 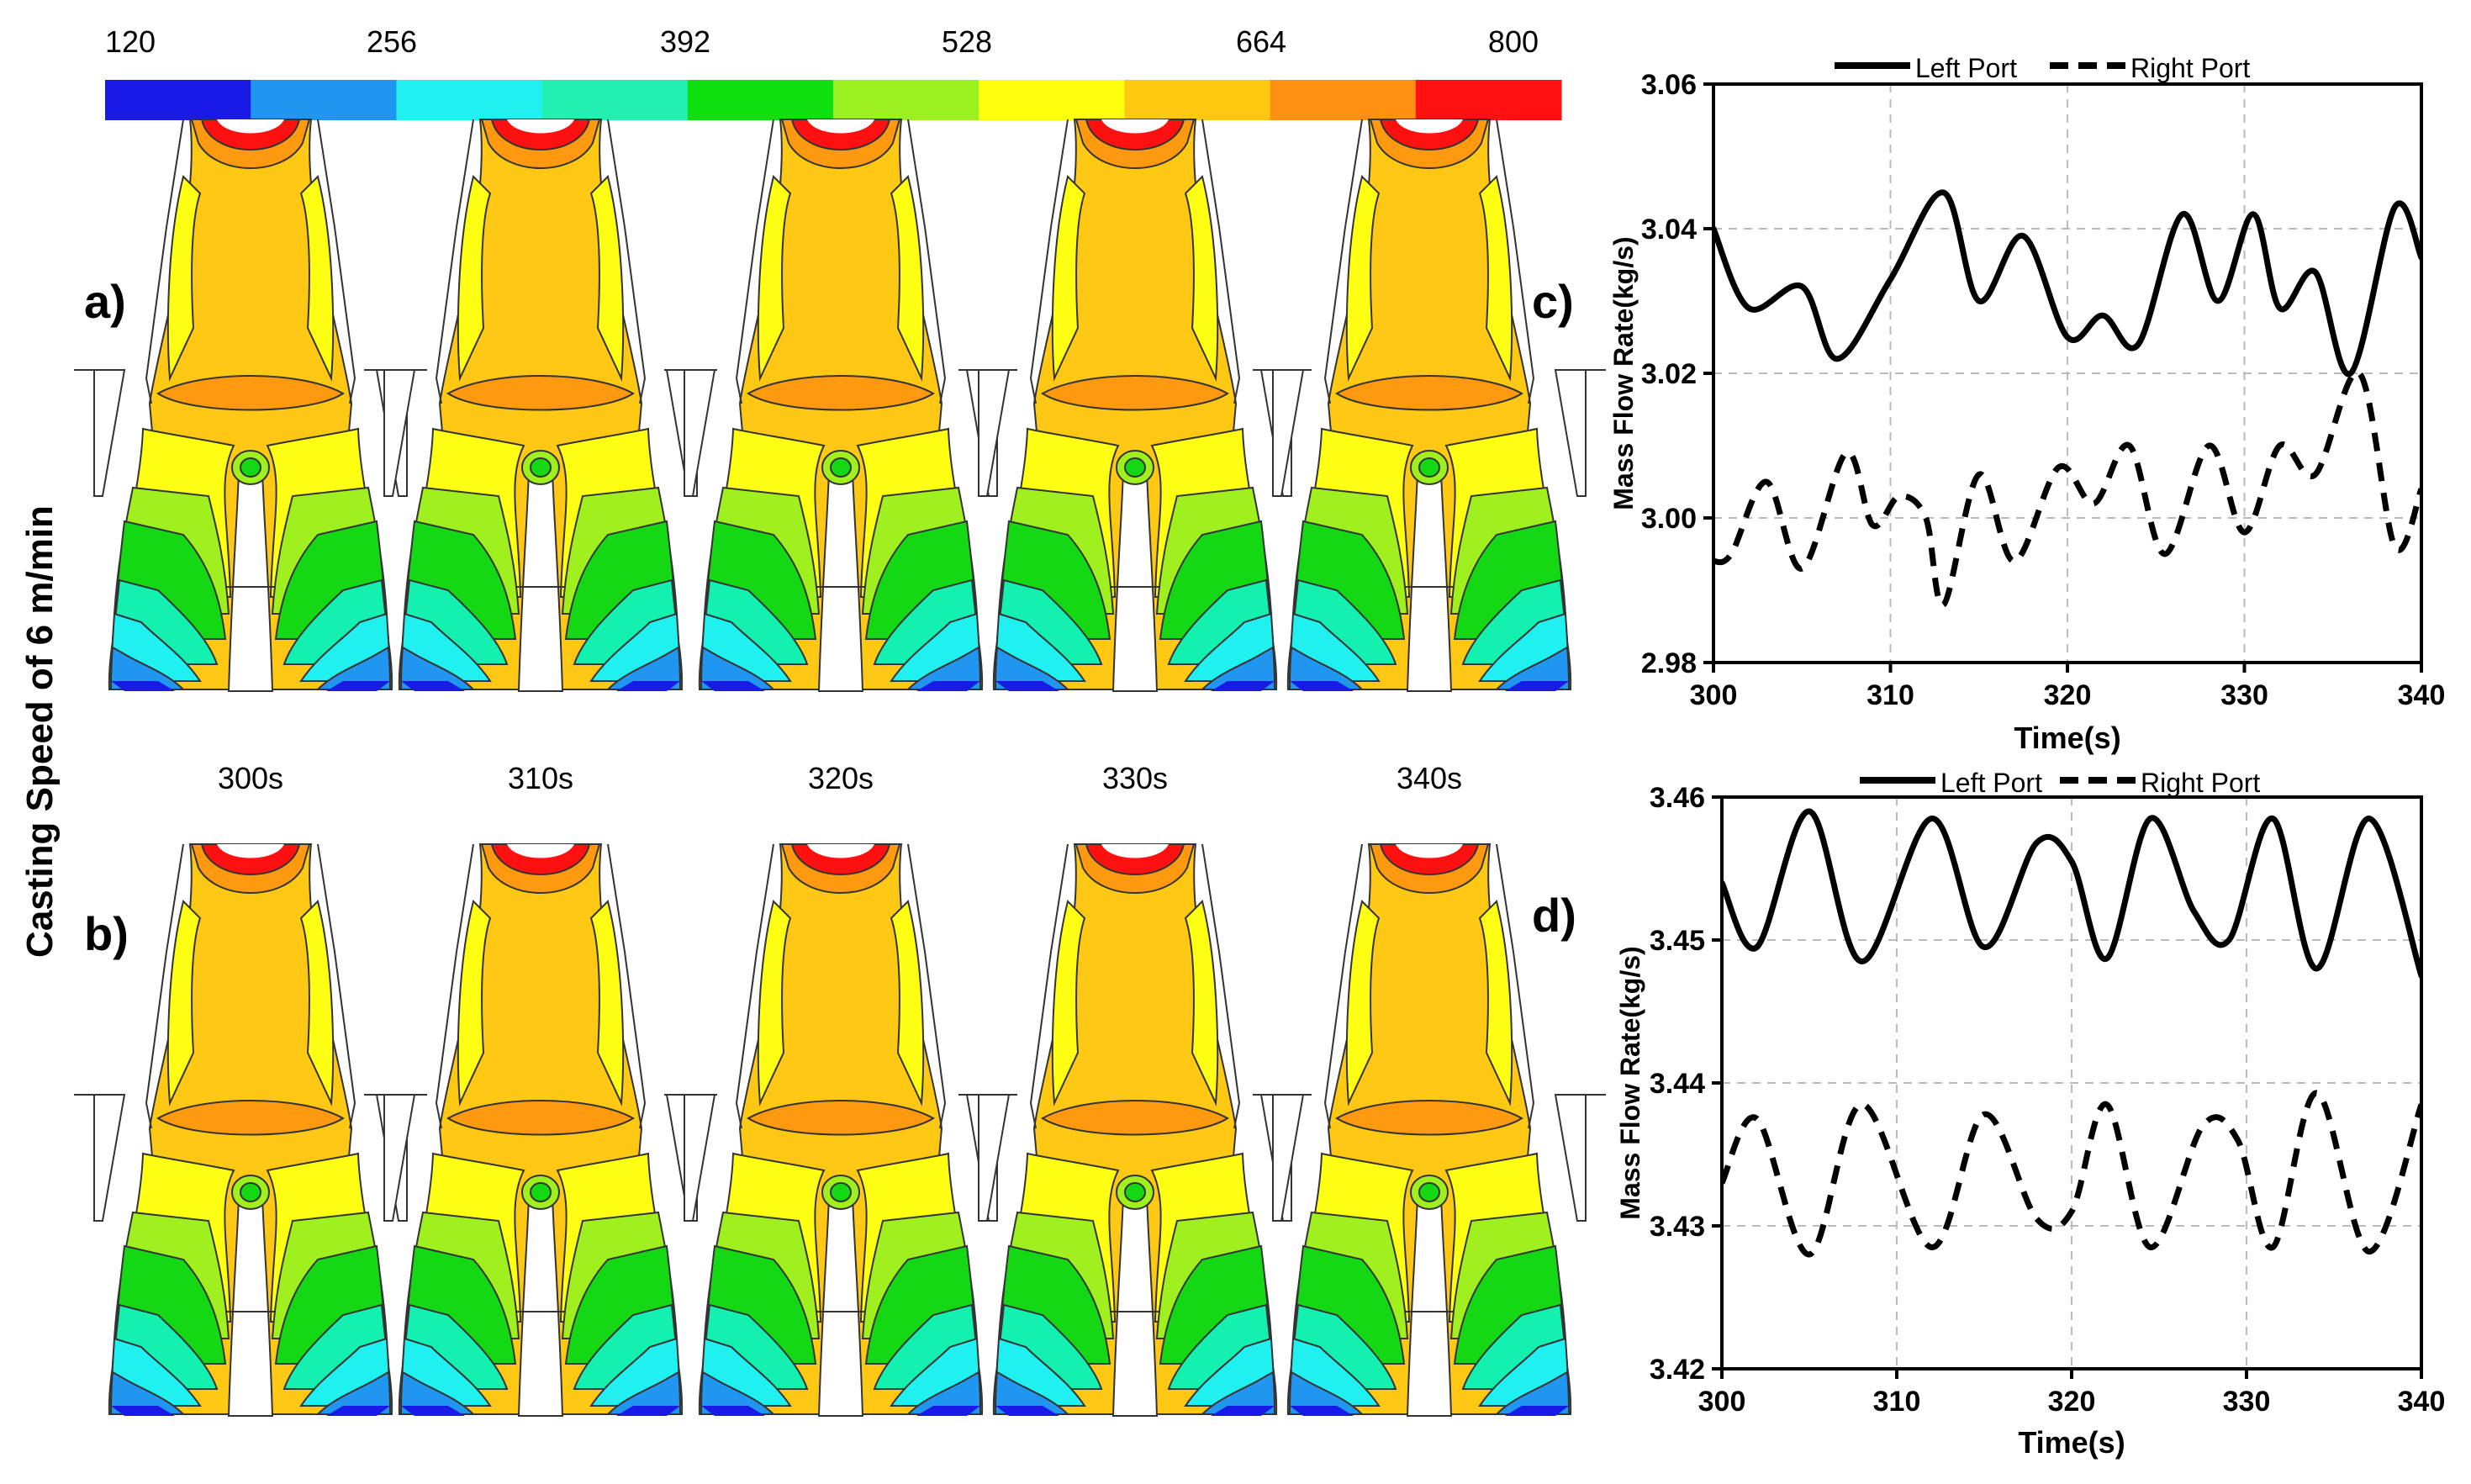 What do you see at coordinates (1677, 1084) in the screenshot?
I see `y-tick-label: 3.44` at bounding box center [1677, 1084].